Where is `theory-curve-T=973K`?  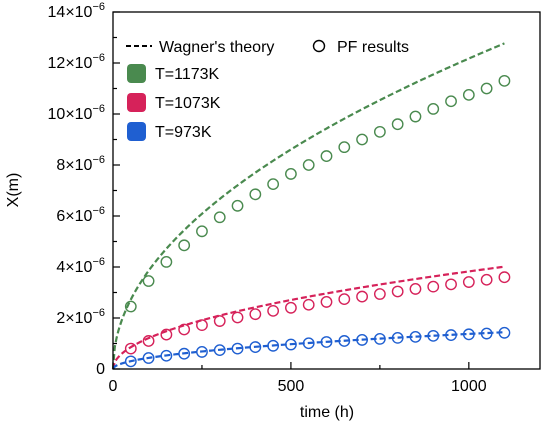
theory-curve-T=973K is located at coordinates (308, 350).